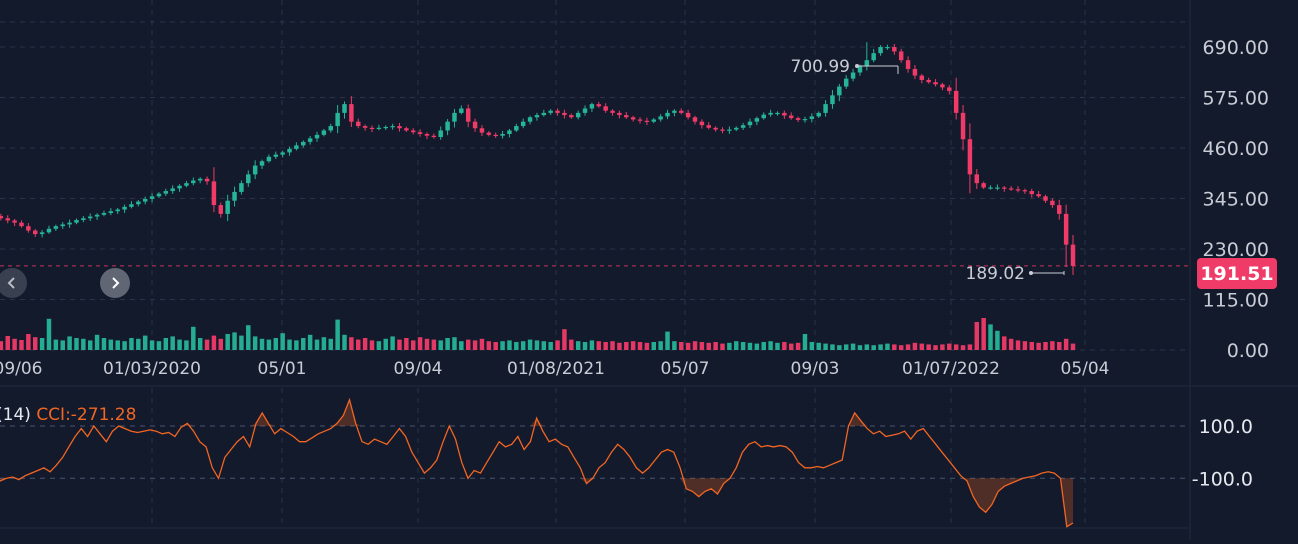 The width and height of the screenshot is (1298, 544). I want to click on cci-axis-tick-label: -100.0, so click(1222, 479).